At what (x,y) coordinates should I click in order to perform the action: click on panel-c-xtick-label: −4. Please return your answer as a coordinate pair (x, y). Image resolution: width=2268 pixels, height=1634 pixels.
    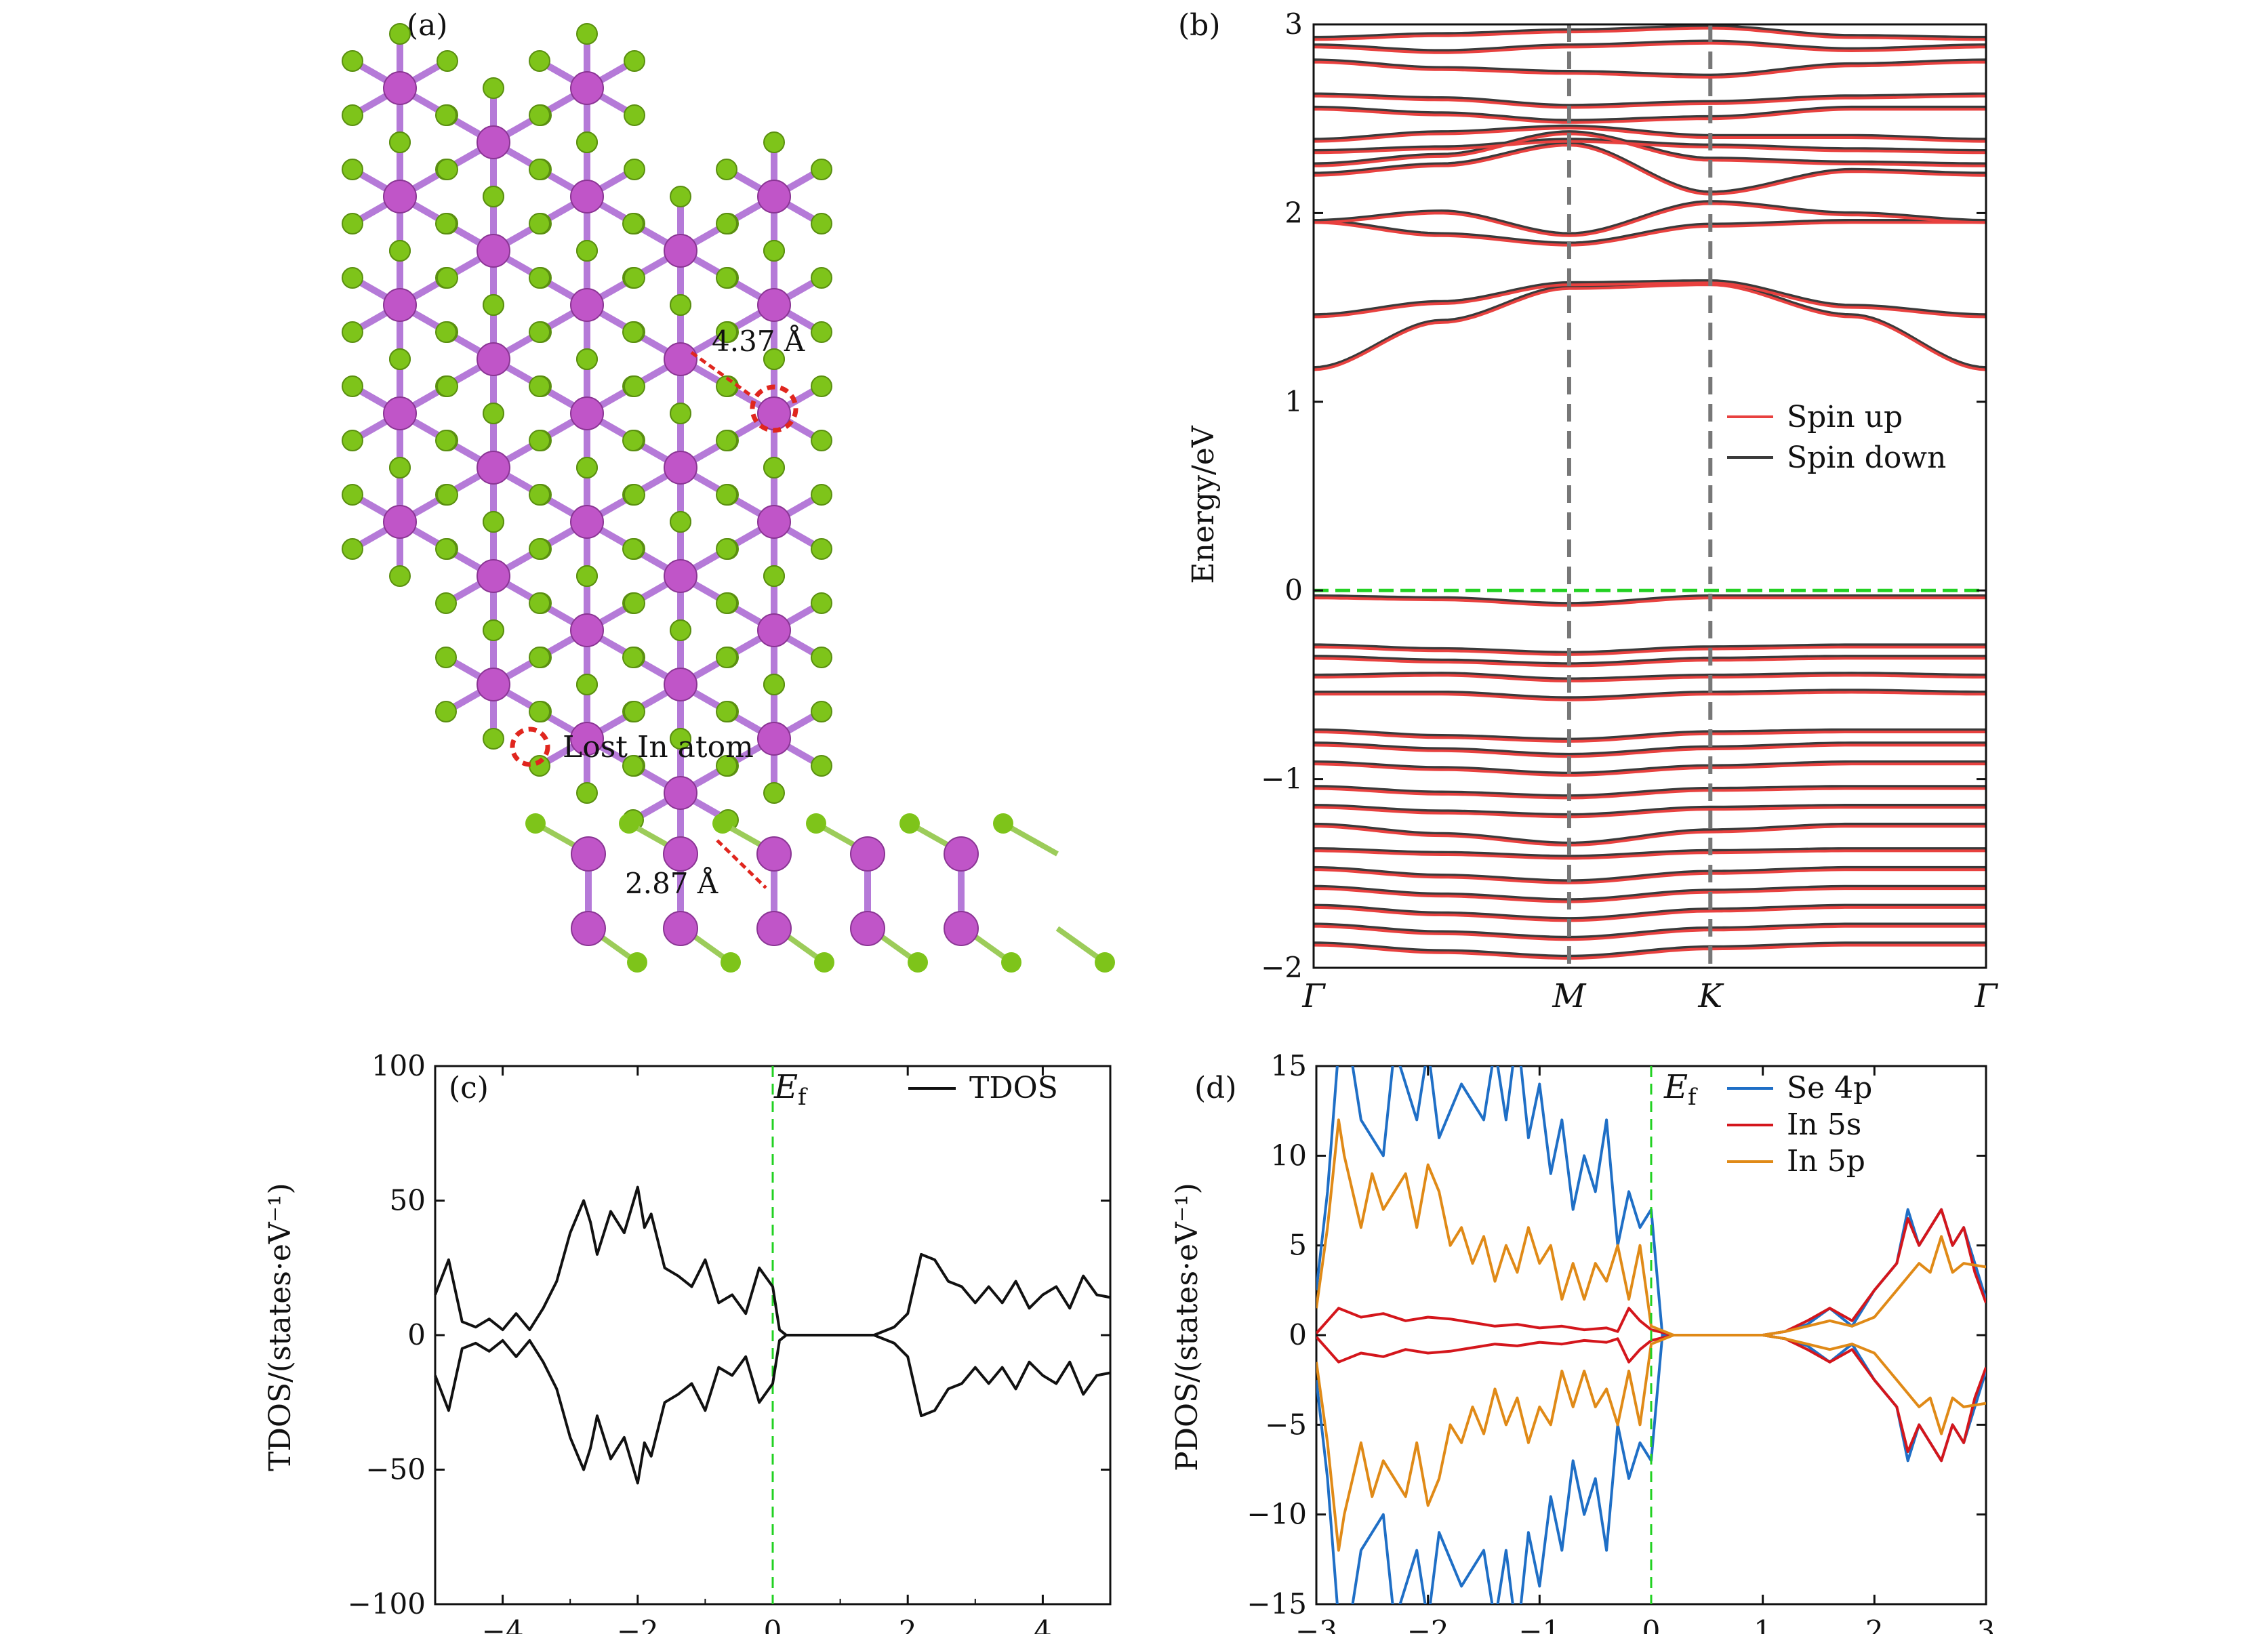
    Looking at the image, I should click on (503, 1624).